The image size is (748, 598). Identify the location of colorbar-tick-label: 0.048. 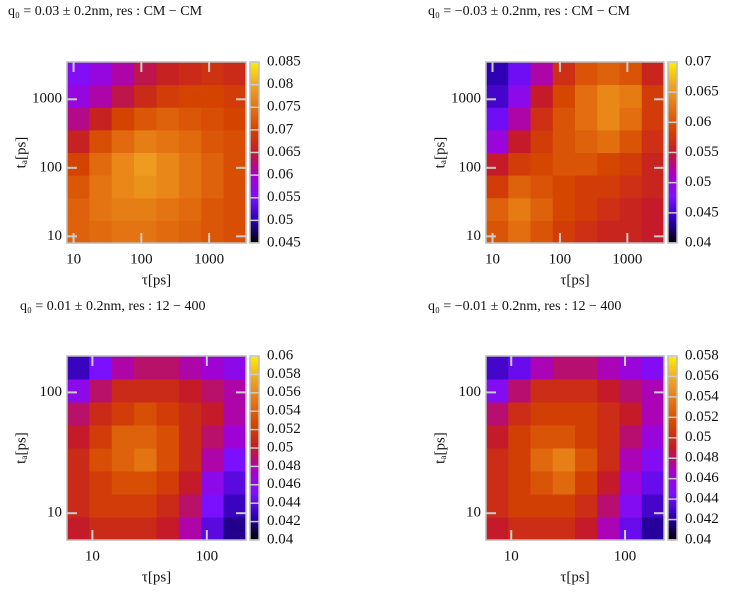
(284, 466).